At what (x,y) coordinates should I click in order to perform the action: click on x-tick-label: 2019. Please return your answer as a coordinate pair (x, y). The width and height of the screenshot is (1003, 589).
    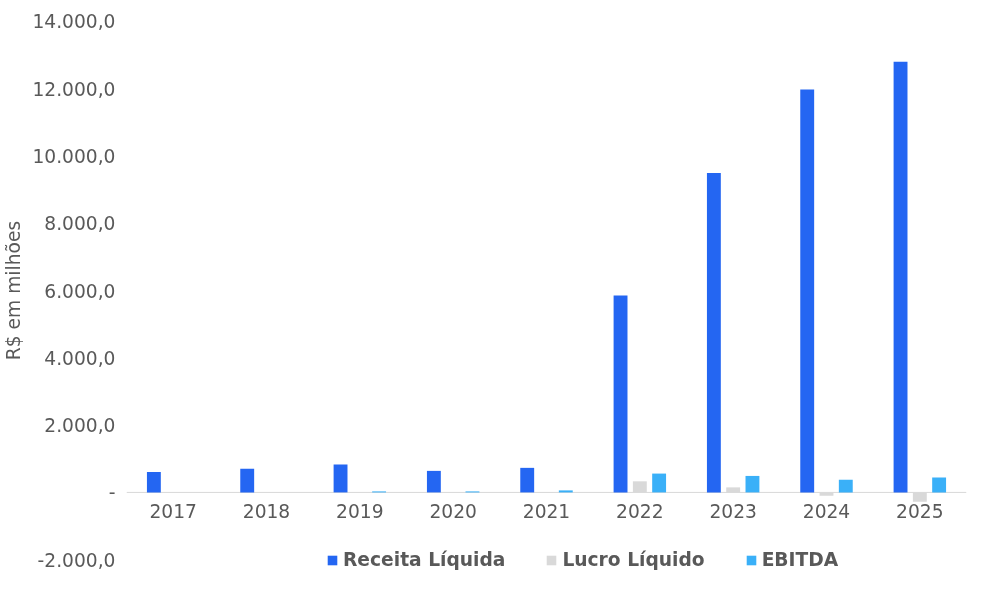
    Looking at the image, I should click on (360, 512).